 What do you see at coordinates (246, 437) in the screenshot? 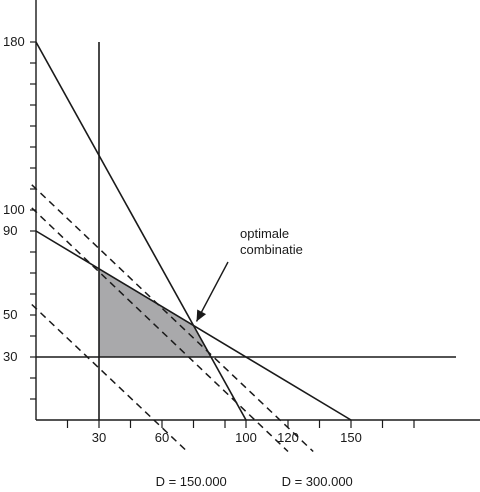
I see `x-tick-label: 100` at bounding box center [246, 437].